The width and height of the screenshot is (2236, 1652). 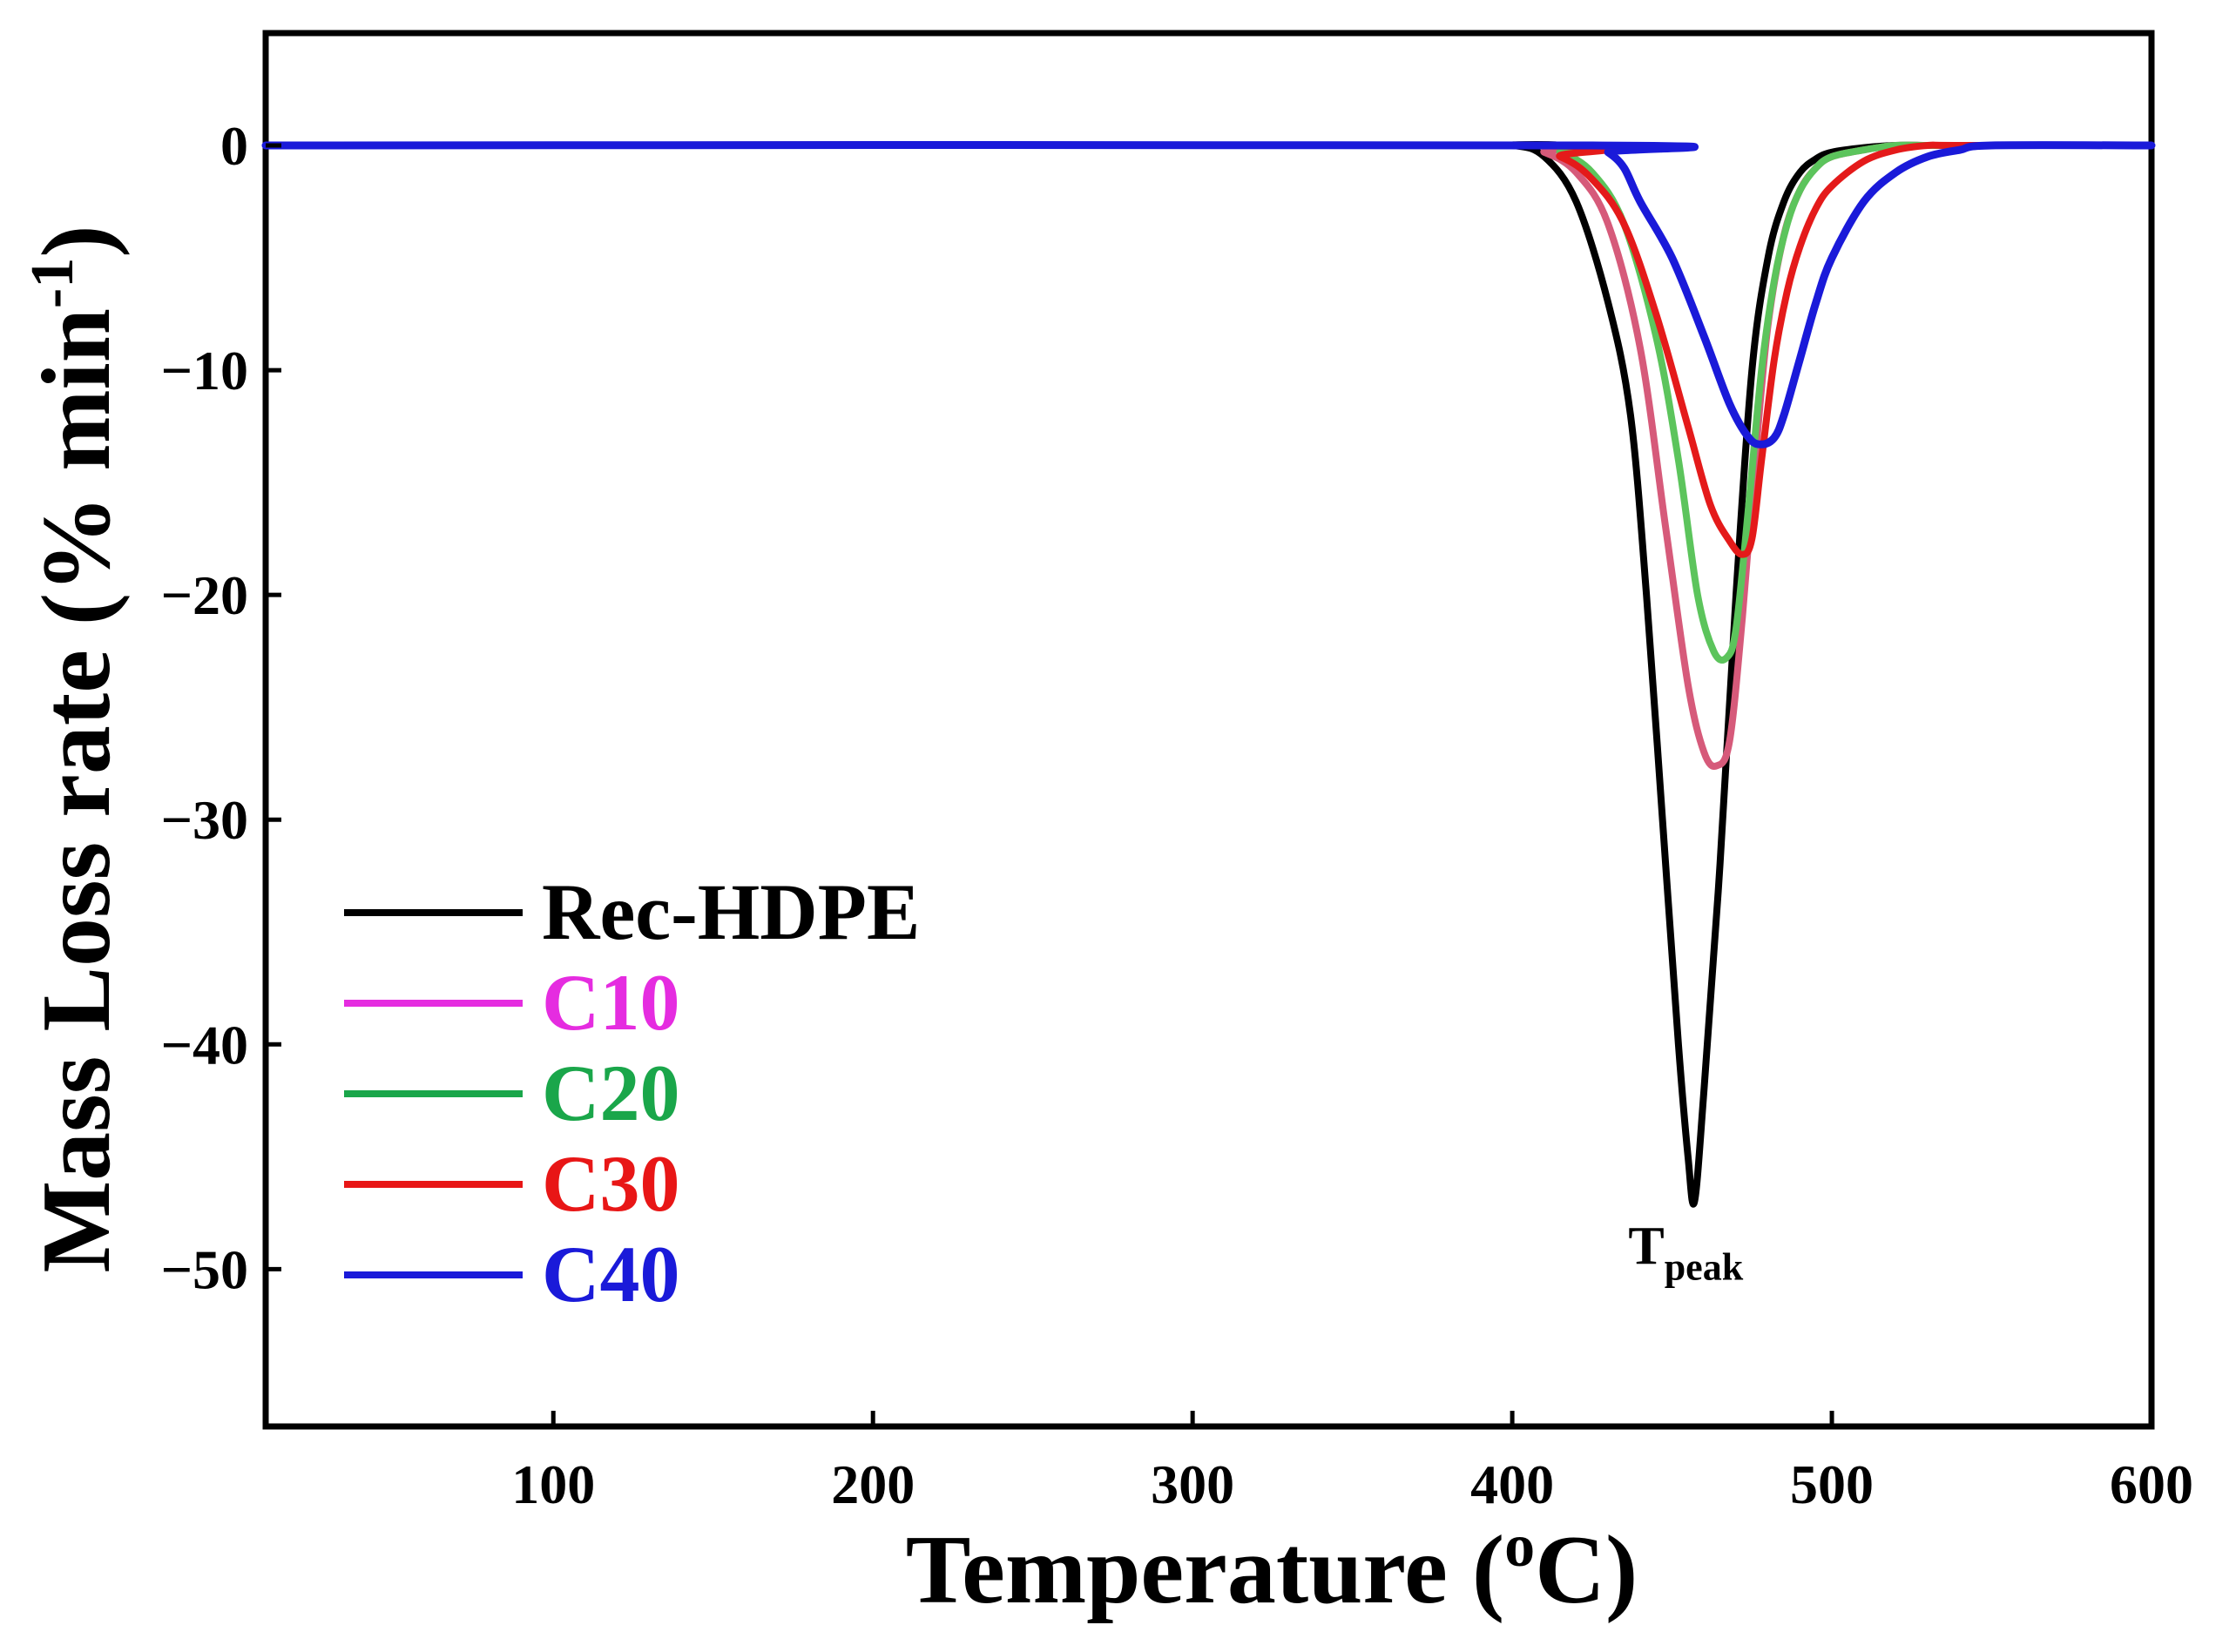 What do you see at coordinates (873, 1484) in the screenshot?
I see `x-tick-label-200: 200` at bounding box center [873, 1484].